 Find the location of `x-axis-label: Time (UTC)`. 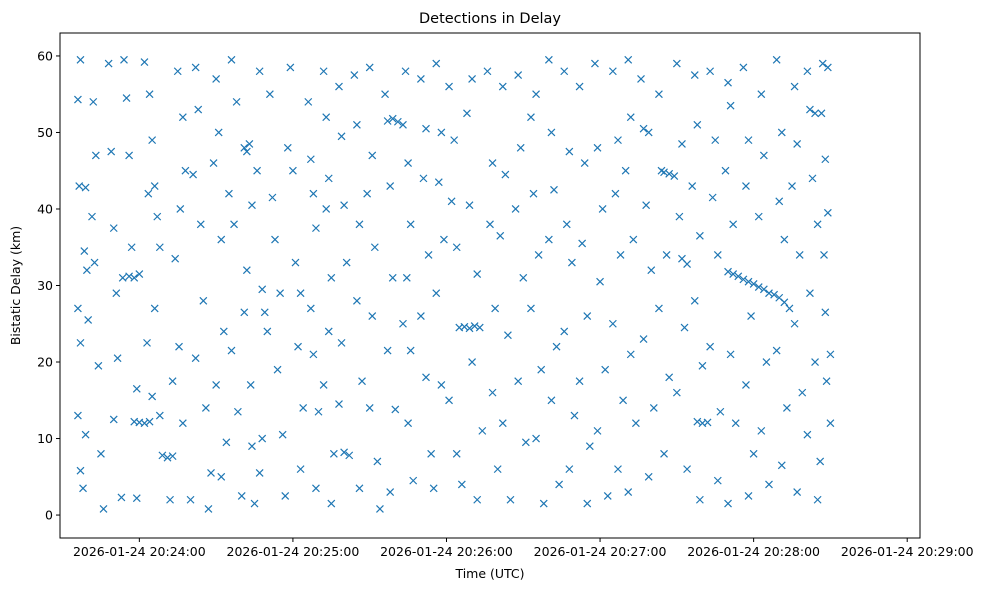

x-axis-label: Time (UTC) is located at coordinates (489, 573).